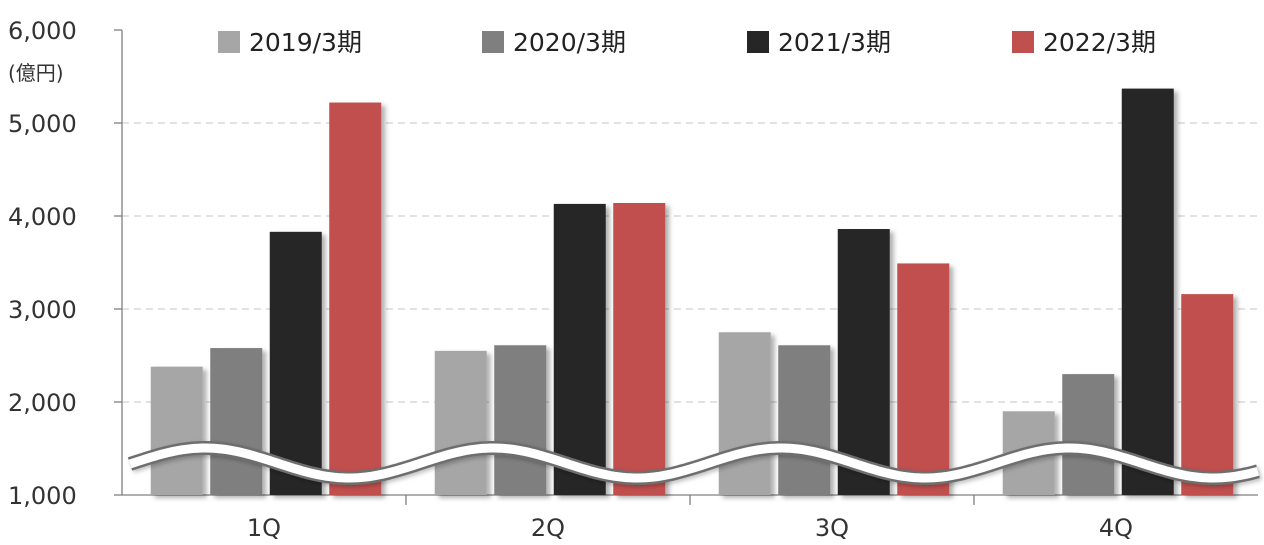  What do you see at coordinates (687, 42) in the screenshot?
I see `legend: 2019/3期 2020/3期 2021/3期 2022/3期` at bounding box center [687, 42].